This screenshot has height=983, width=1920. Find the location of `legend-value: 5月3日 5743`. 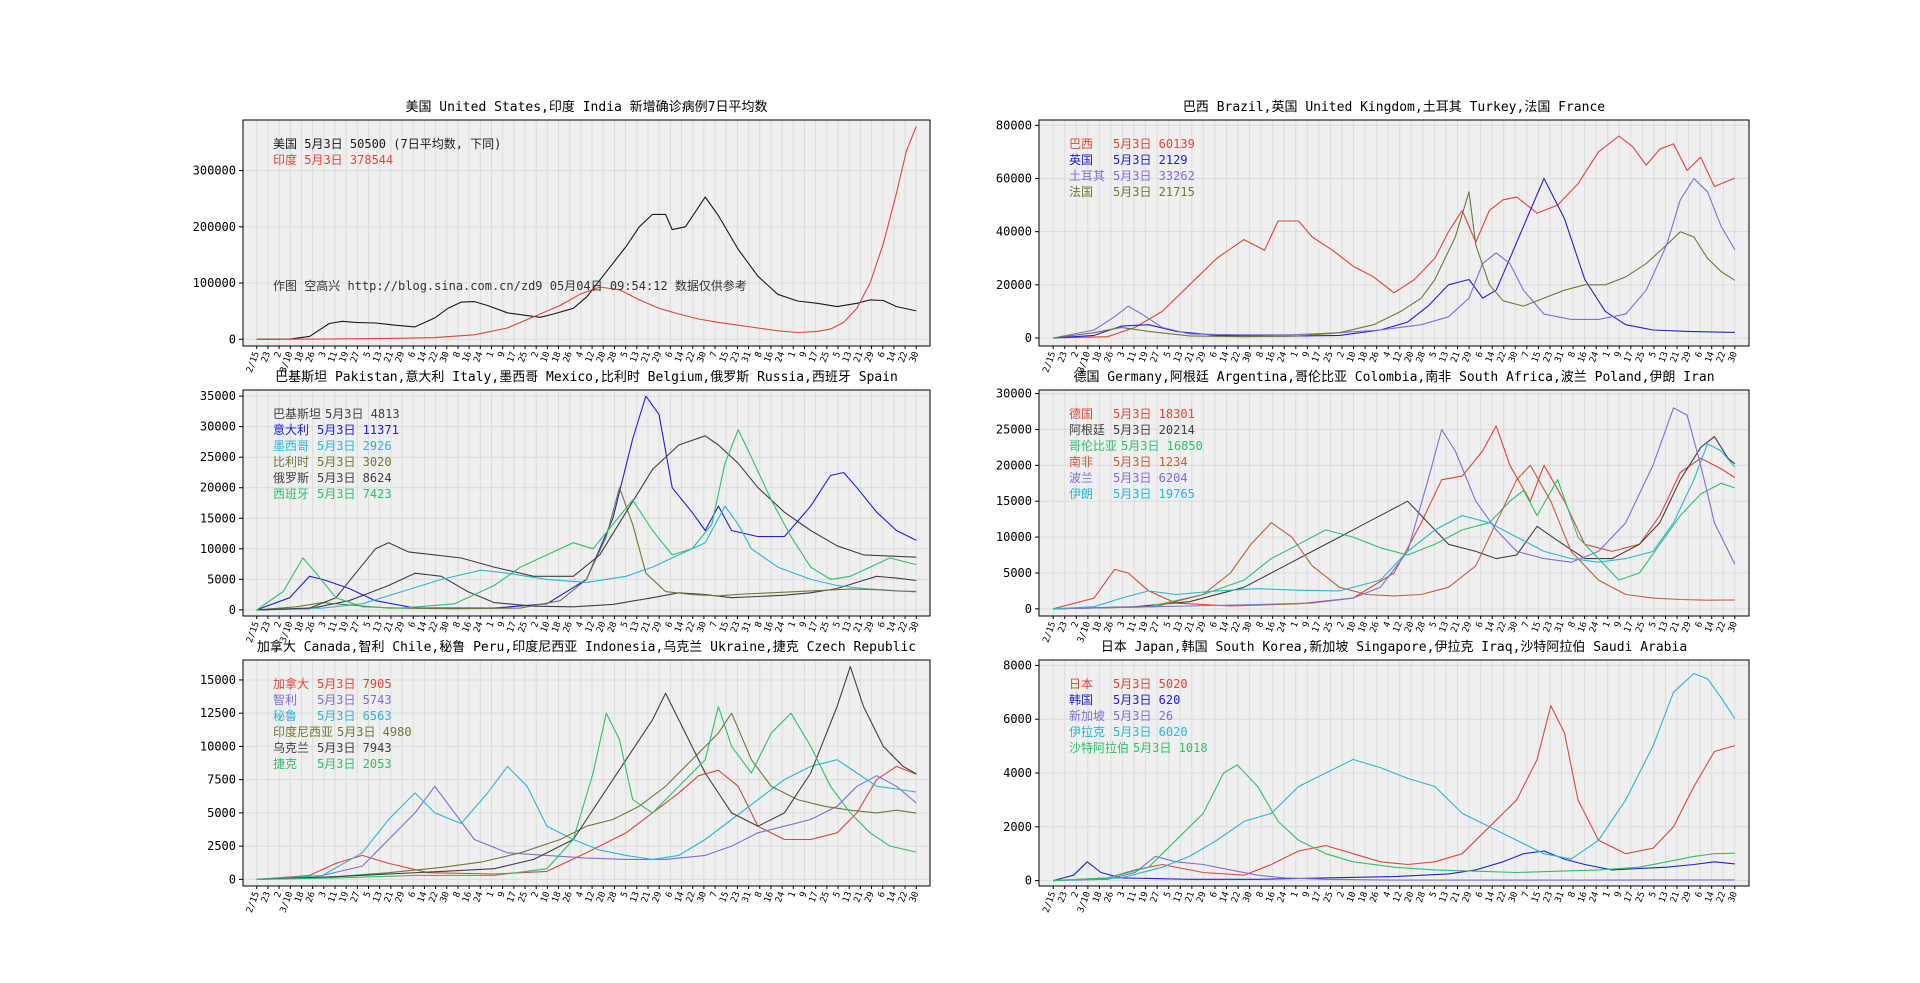

legend-value: 5月3日 5743 is located at coordinates (354, 700).